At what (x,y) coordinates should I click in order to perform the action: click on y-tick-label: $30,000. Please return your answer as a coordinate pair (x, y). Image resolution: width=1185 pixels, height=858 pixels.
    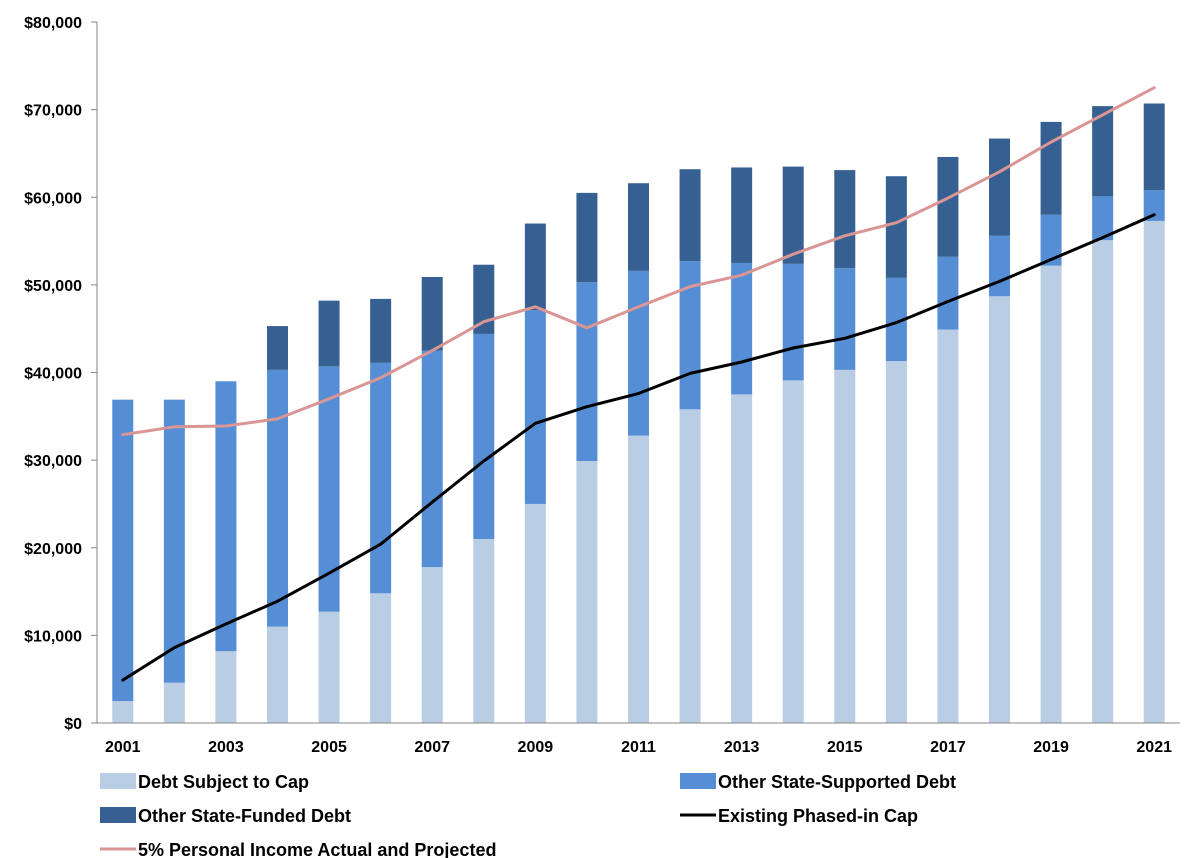
    Looking at the image, I should click on (53, 461).